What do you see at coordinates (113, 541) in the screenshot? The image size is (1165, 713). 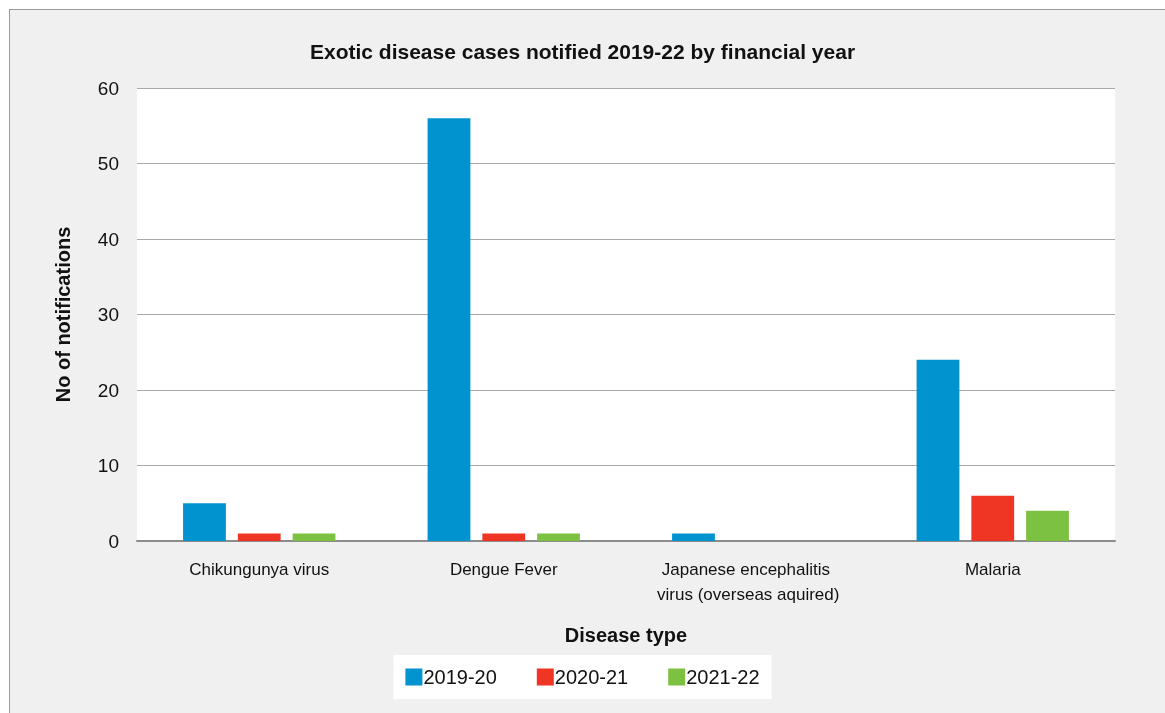 I see `y-tick-label: 0` at bounding box center [113, 541].